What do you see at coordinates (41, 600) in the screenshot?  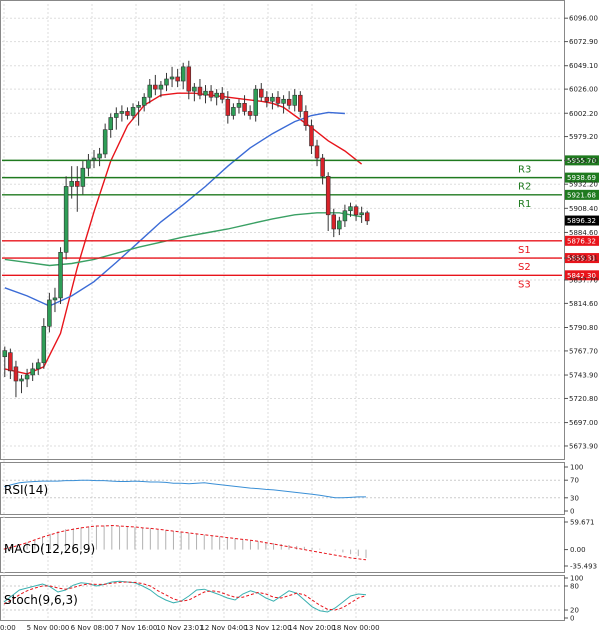 I see `stoch-label: Stoch(9,6,3)` at bounding box center [41, 600].